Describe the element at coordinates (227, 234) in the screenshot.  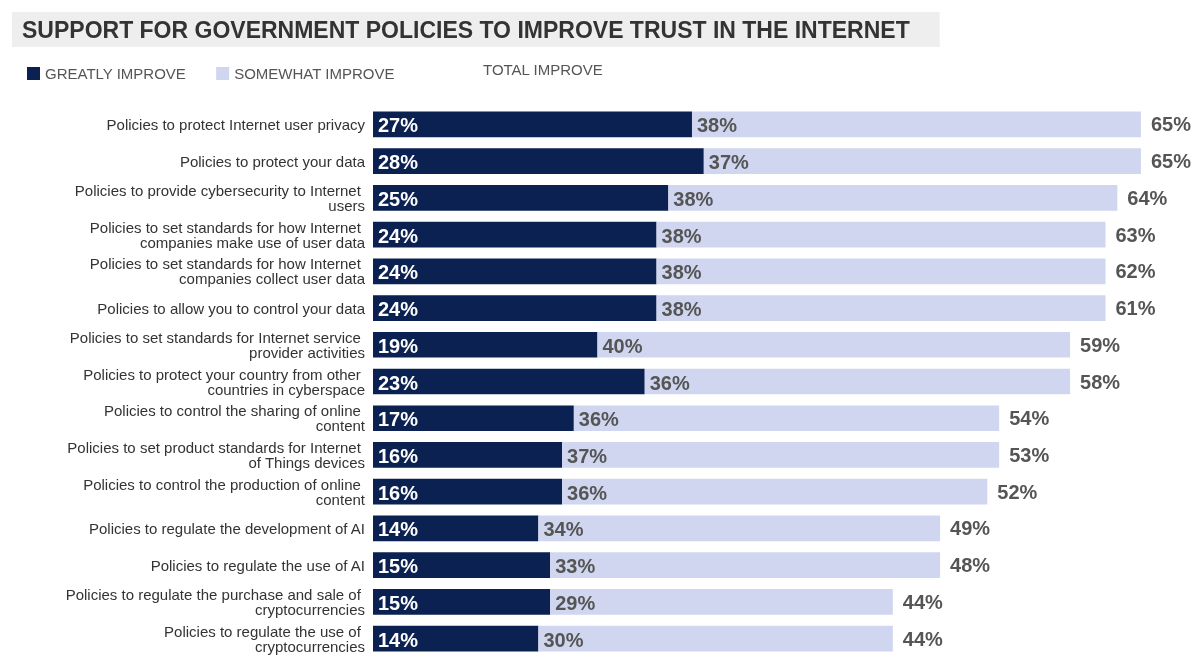
I see `y-tick-label: Policies to set standards for how Internet companies make use of user data` at that location.